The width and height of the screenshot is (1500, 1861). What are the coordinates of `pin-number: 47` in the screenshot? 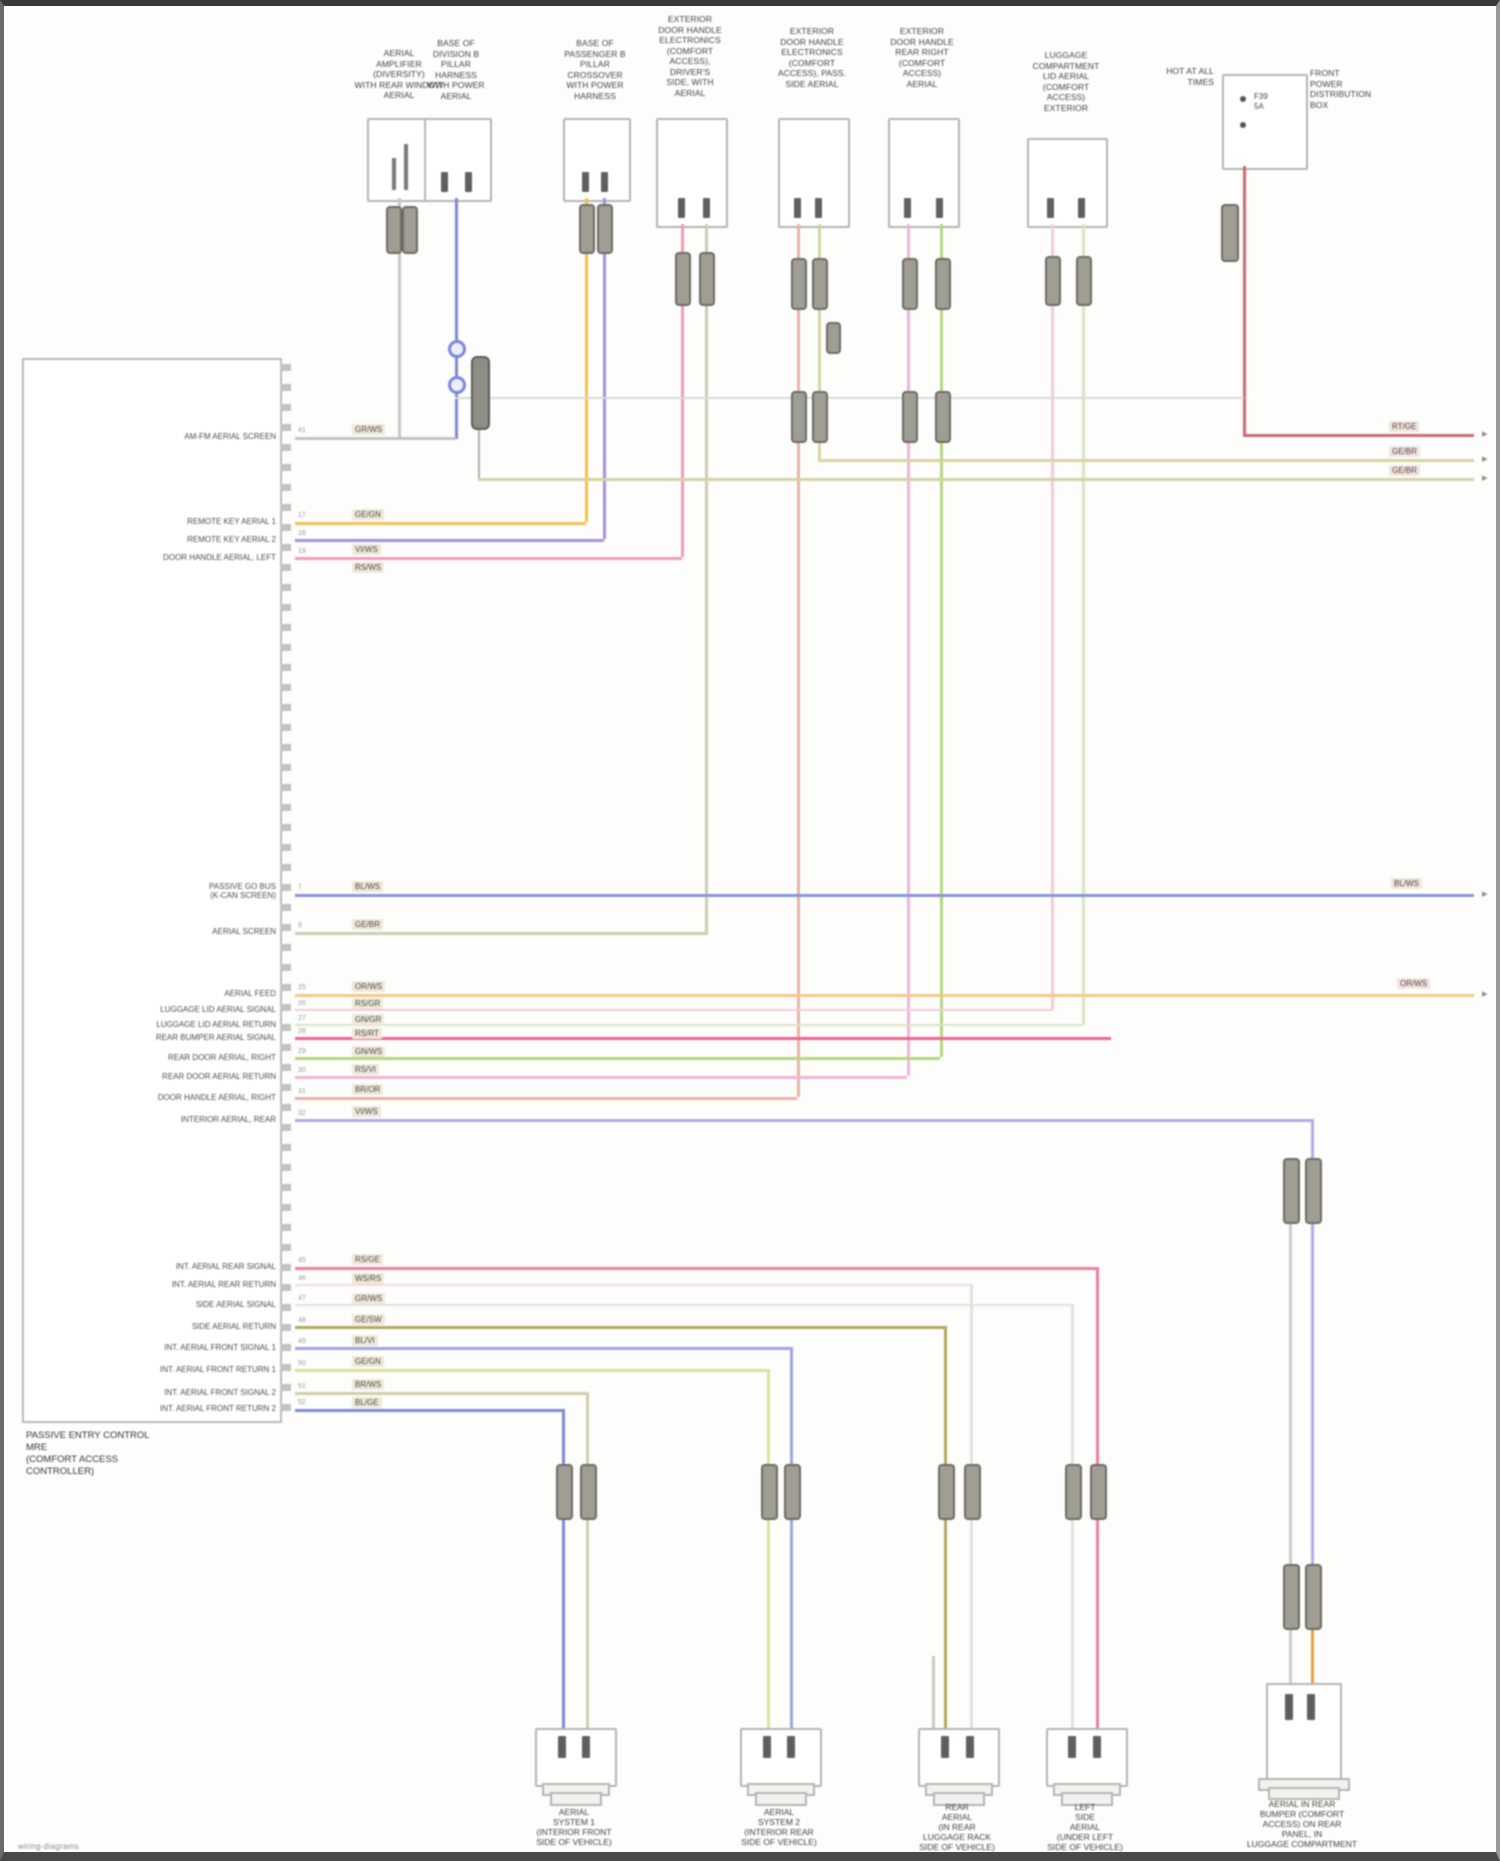 It's located at (302, 1298).